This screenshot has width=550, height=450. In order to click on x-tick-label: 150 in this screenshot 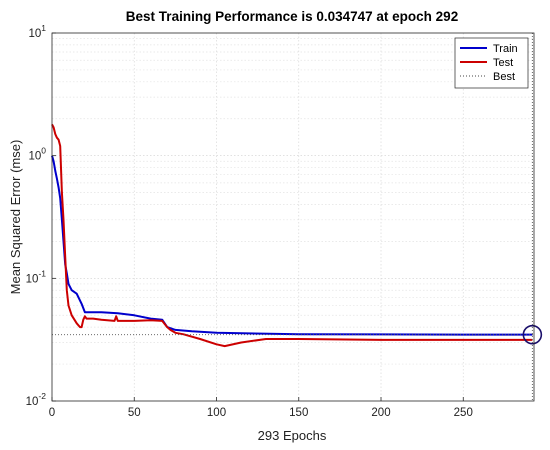, I will do `click(298, 413)`.